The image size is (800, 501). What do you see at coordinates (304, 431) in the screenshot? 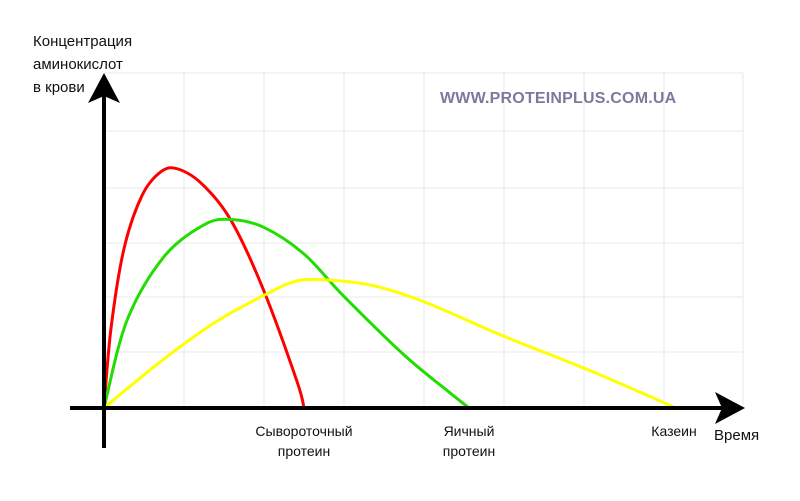
I see `series-label-line: Сывороточный` at bounding box center [304, 431].